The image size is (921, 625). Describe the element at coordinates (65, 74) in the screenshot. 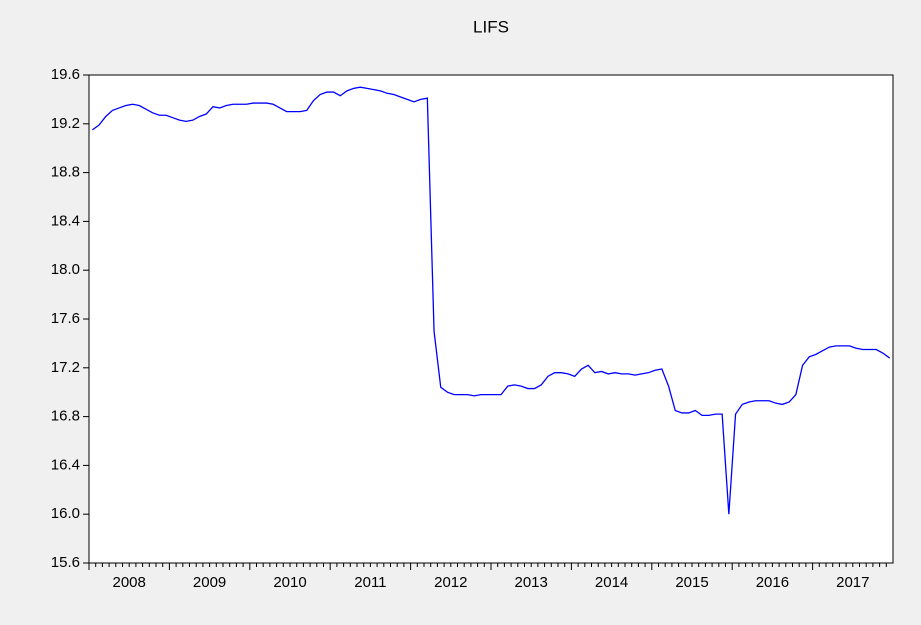

I see `y-tick-label: 19.6` at that location.